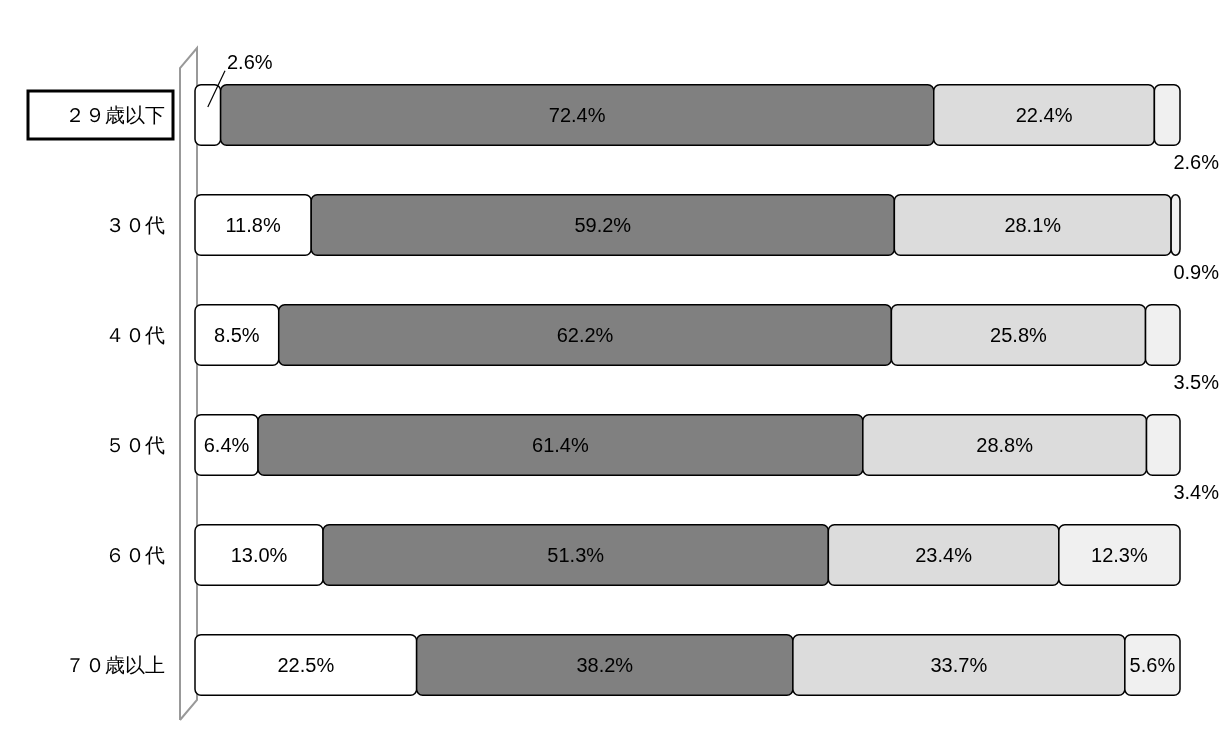 The height and width of the screenshot is (749, 1227). Describe the element at coordinates (1152, 665) in the screenshot. I see `data-label: 5.6%` at that location.